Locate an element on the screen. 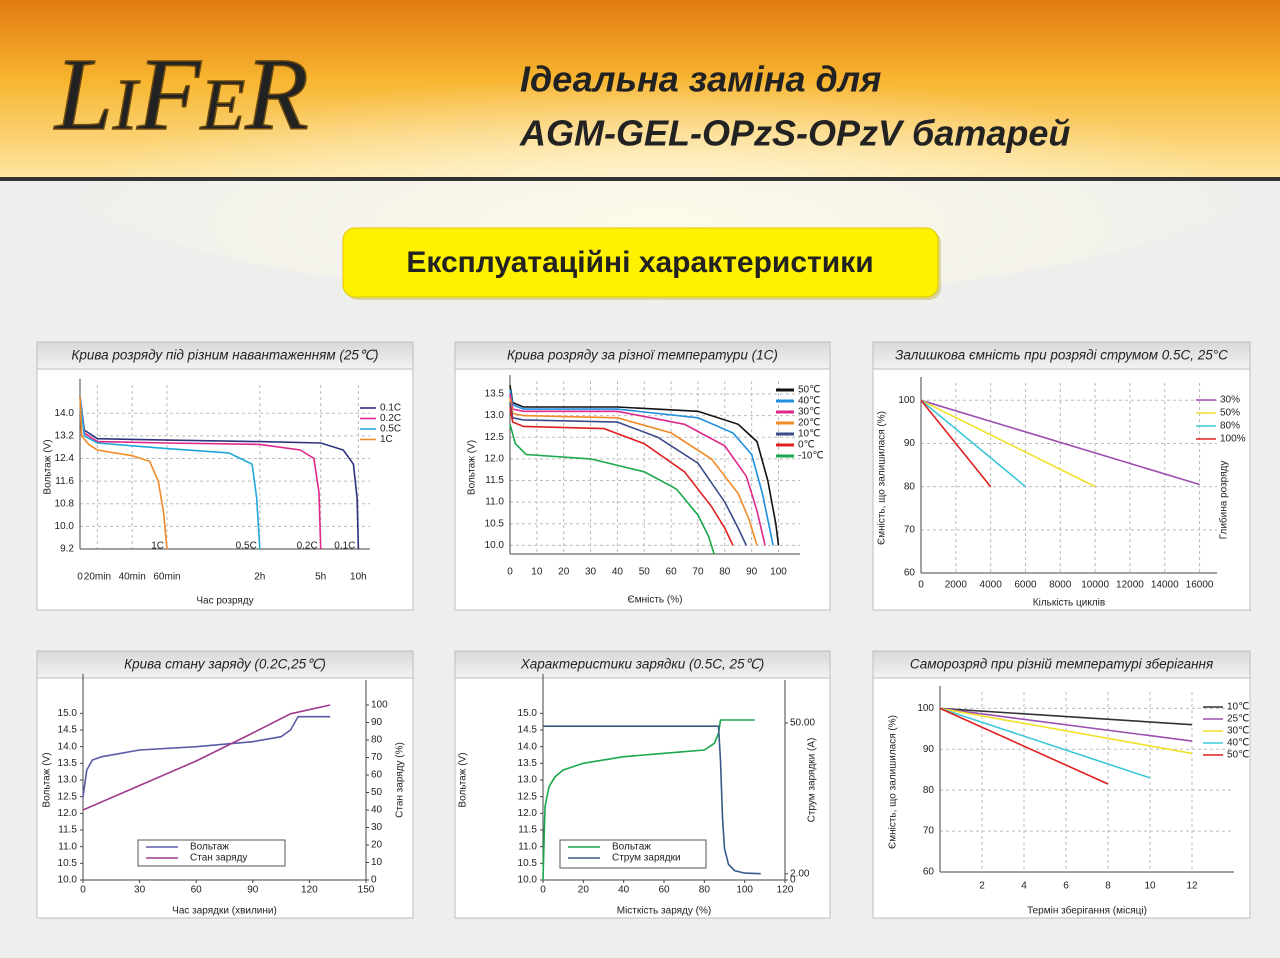 The width and height of the screenshot is (1280, 958). x-axis-label: Час розряду is located at coordinates (224, 601).